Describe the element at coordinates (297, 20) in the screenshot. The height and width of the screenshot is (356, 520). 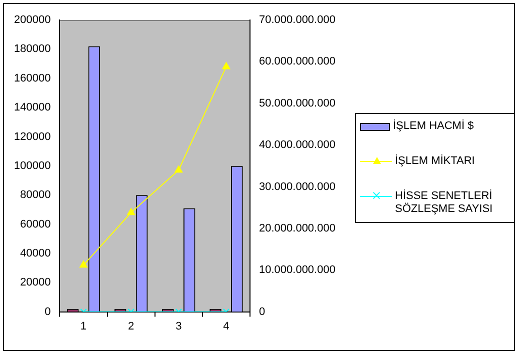
I see `y2-tick-label: 70.000.000.000` at that location.